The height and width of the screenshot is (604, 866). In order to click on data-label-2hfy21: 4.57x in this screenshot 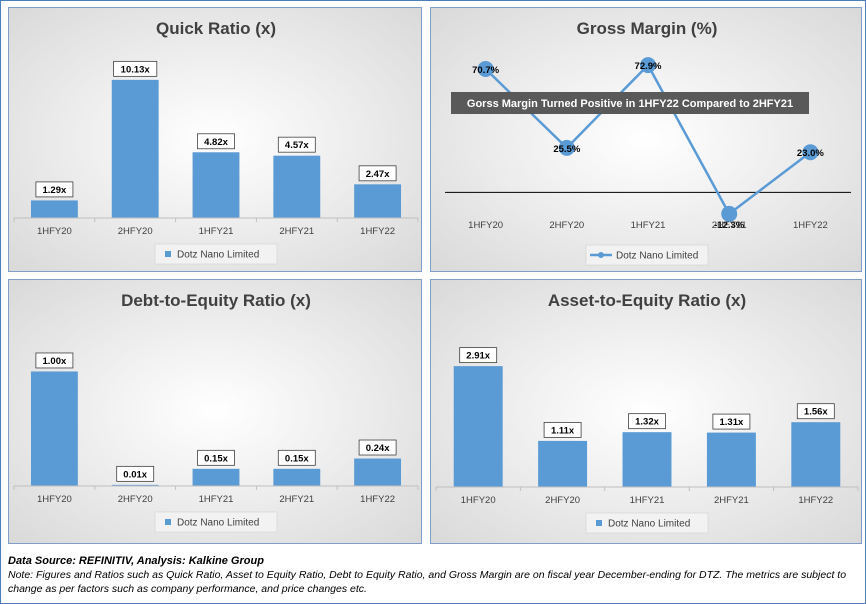, I will do `click(297, 145)`.